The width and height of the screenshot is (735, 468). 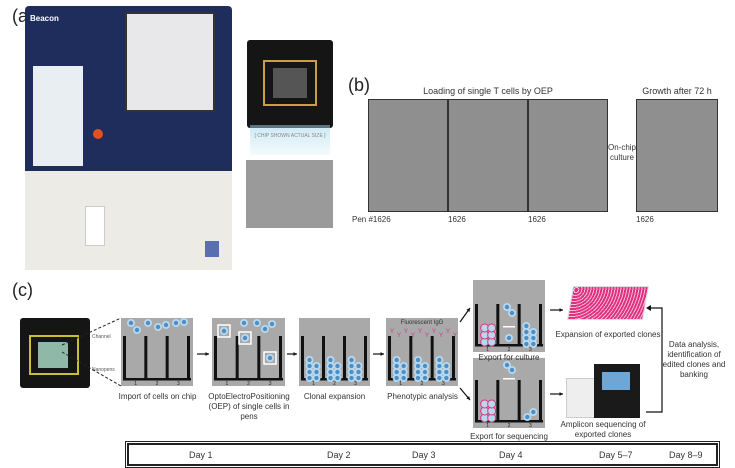 I want to click on pen-label: 1626, so click(x=537, y=219).